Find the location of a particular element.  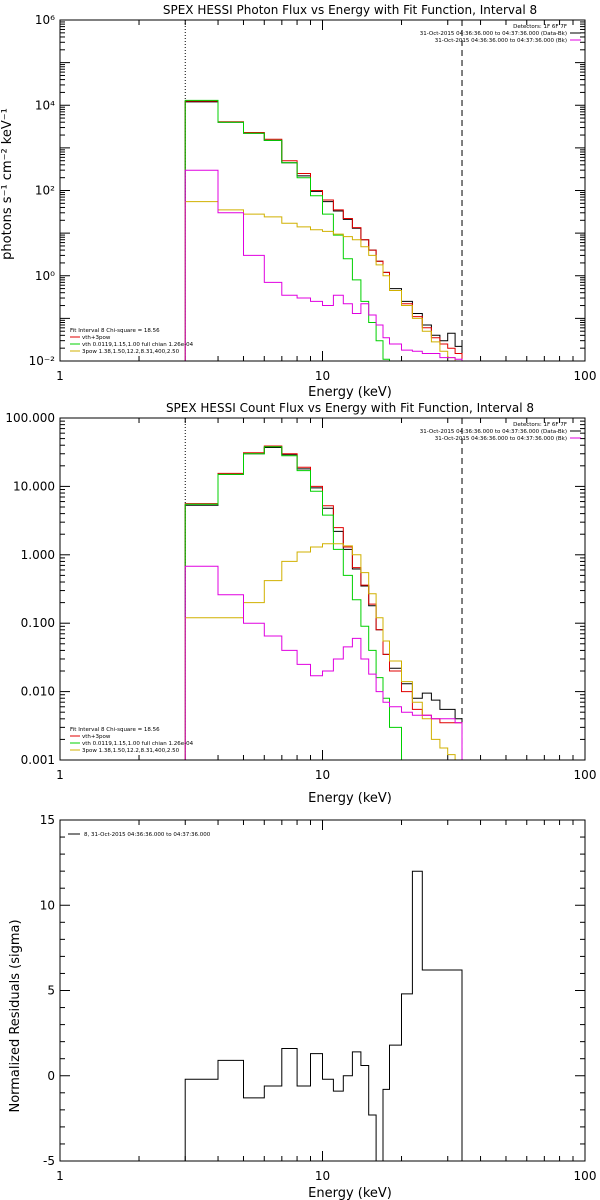

photon-series-group is located at coordinates (323, 230).